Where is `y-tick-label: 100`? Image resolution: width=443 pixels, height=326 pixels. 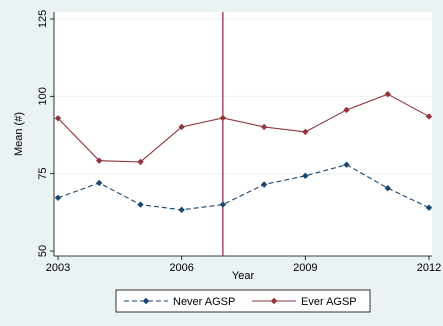
y-tick-label: 100 is located at coordinates (43, 96).